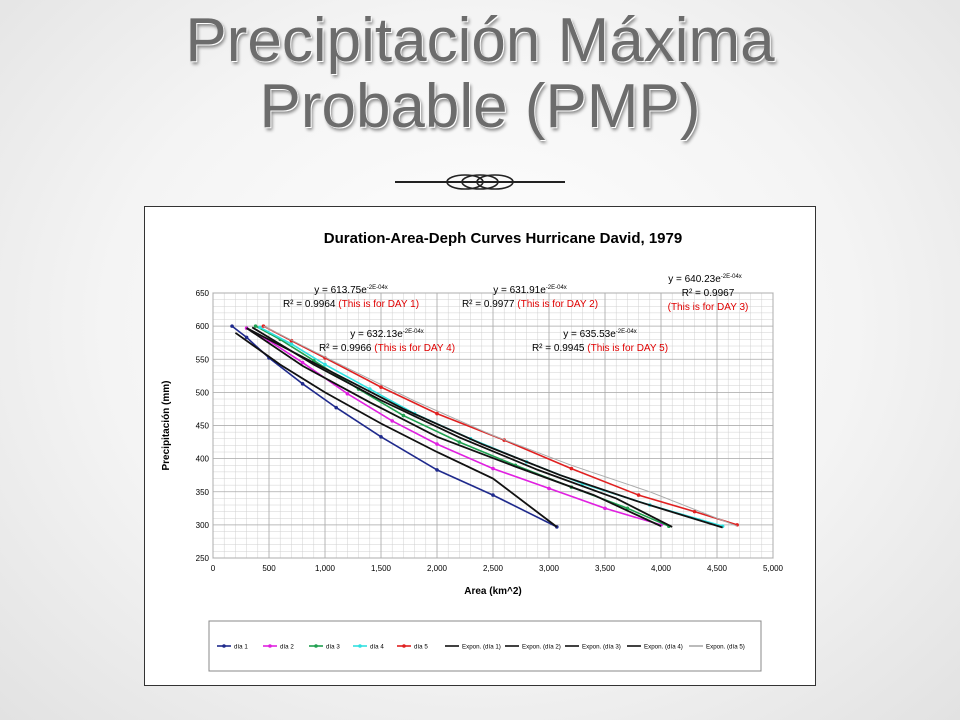 Image resolution: width=960 pixels, height=720 pixels. Describe the element at coordinates (387, 334) in the screenshot. I see `trendline-equation: y = 632.13e-2E-04x` at that location.